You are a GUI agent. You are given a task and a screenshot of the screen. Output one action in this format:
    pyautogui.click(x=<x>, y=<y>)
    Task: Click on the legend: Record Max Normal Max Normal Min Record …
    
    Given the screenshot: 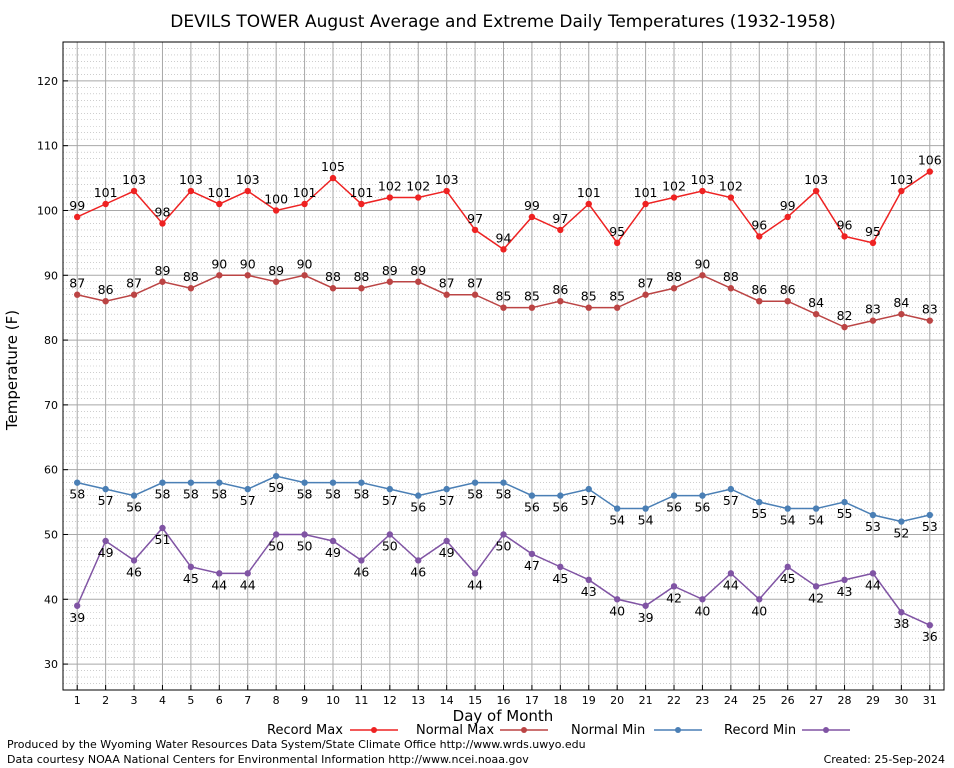 What is the action you would take?
    pyautogui.click(x=558, y=730)
    